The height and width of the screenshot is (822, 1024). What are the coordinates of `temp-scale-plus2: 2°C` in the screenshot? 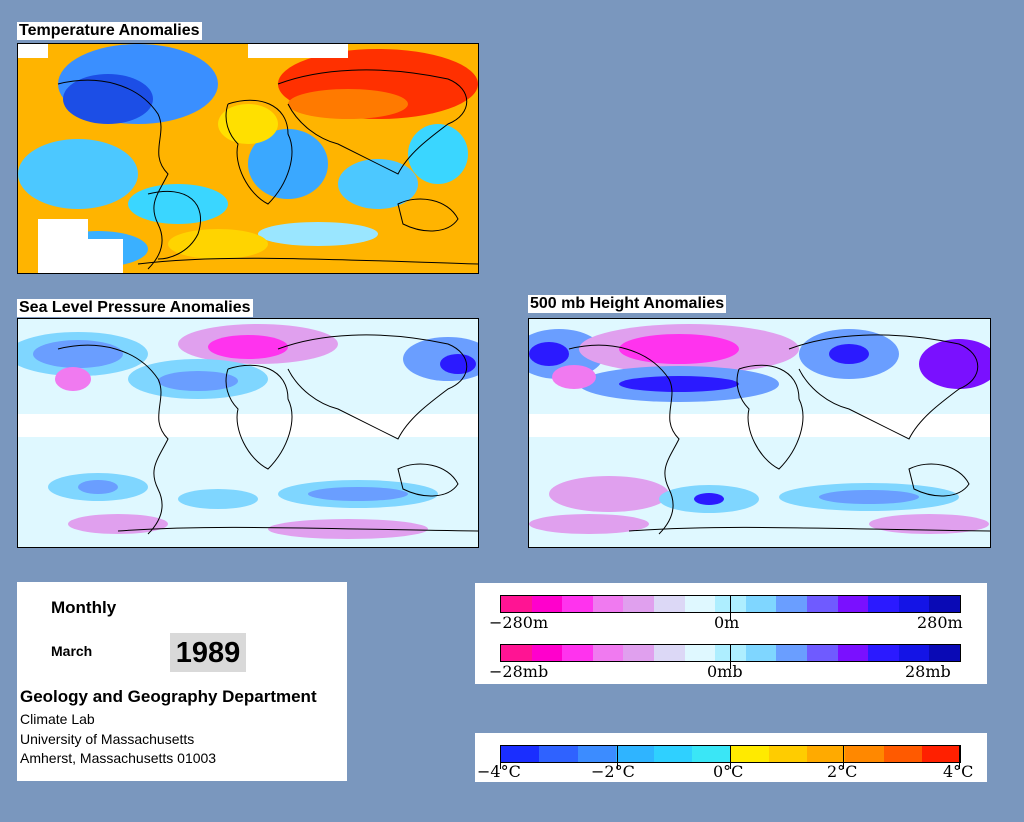 It's located at (842, 771).